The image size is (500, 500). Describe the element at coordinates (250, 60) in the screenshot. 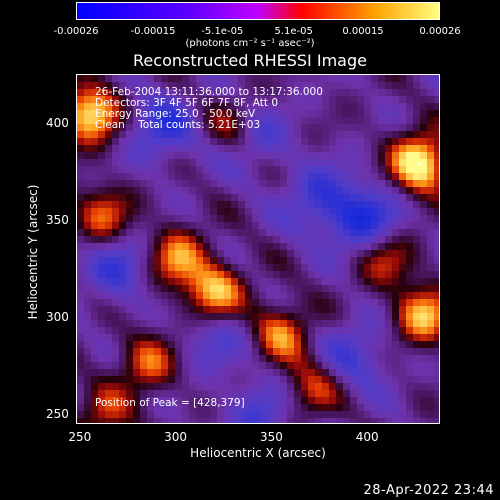

I see `chart-title: Reconstructed RHESSI Image` at that location.